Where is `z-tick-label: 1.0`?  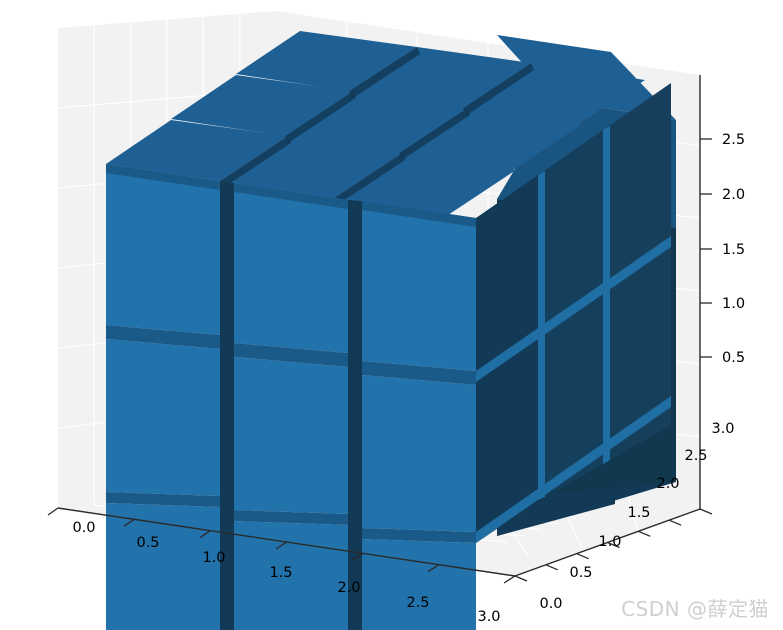 z-tick-label: 1.0 is located at coordinates (733, 304).